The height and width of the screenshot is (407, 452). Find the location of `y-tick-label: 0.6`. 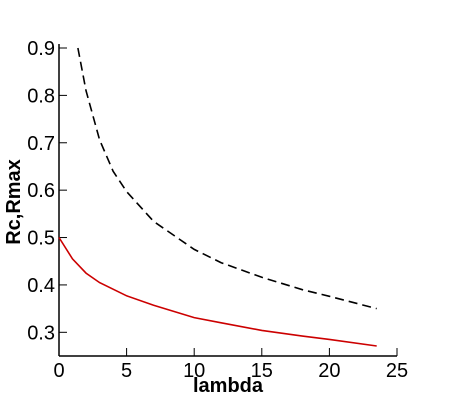

y-tick-label: 0.6 is located at coordinates (41, 191).